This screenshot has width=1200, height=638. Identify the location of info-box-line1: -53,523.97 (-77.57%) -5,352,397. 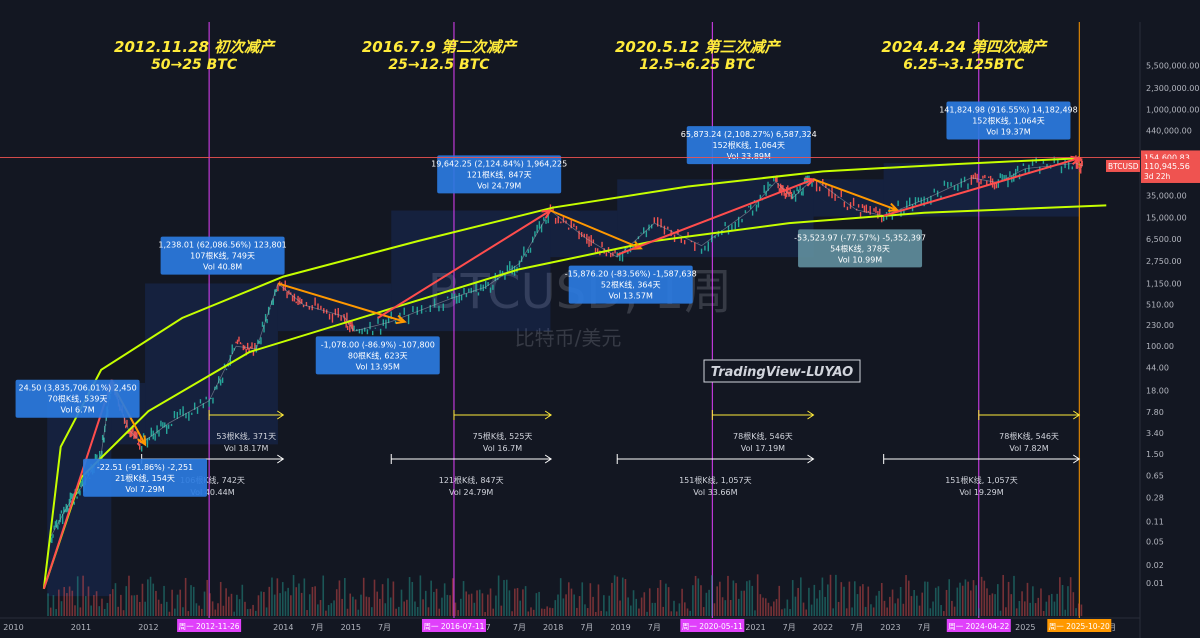
(860, 237).